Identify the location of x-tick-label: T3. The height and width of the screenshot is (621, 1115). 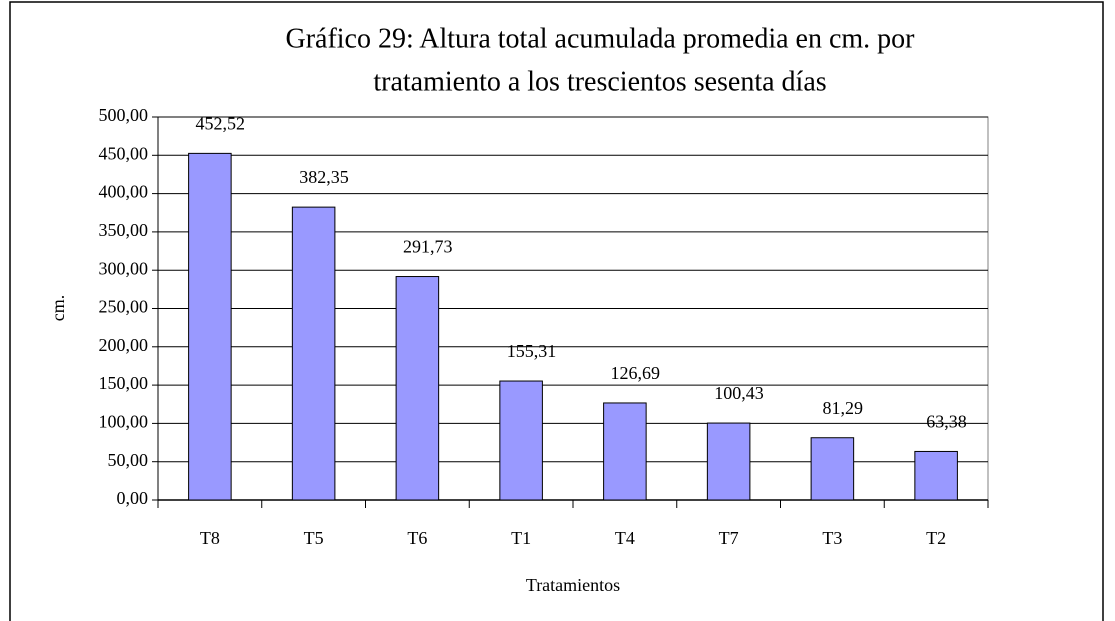
(832, 538).